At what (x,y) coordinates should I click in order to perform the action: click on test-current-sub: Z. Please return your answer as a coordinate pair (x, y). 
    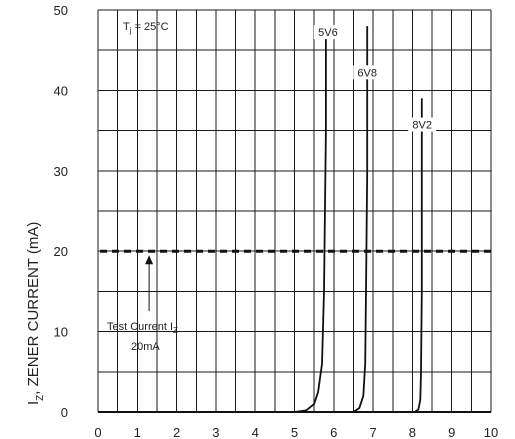
    Looking at the image, I should click on (175, 330).